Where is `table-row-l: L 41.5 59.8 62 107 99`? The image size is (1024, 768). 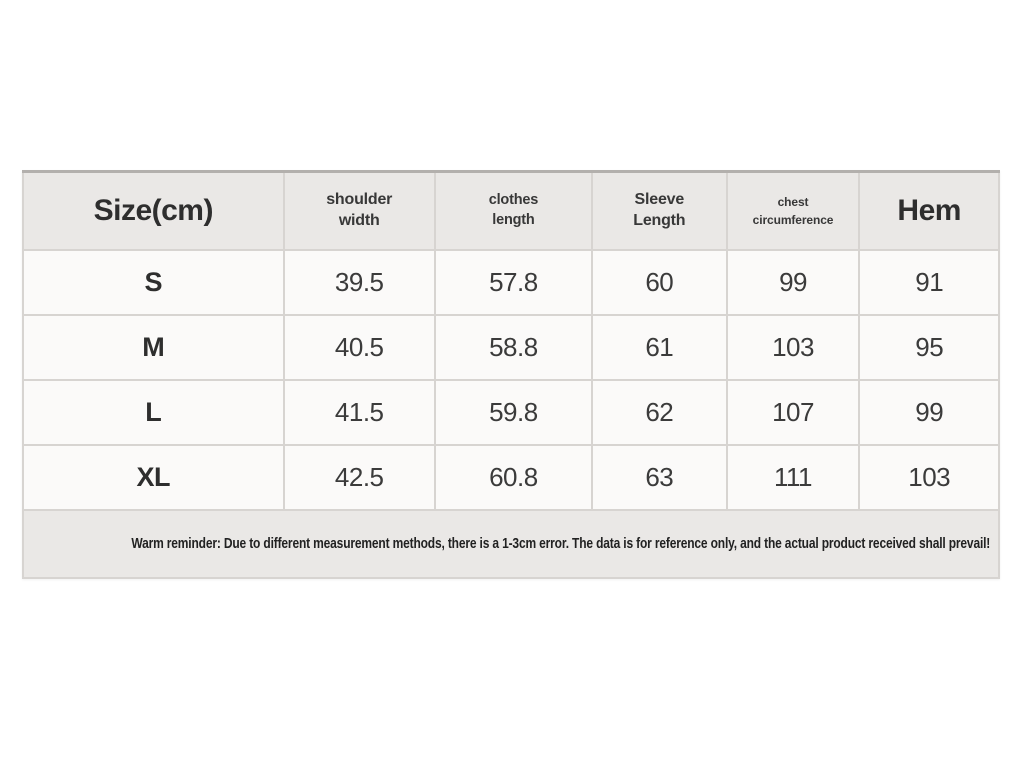
table-row-l: L 41.5 59.8 62 107 99 is located at coordinates (511, 412).